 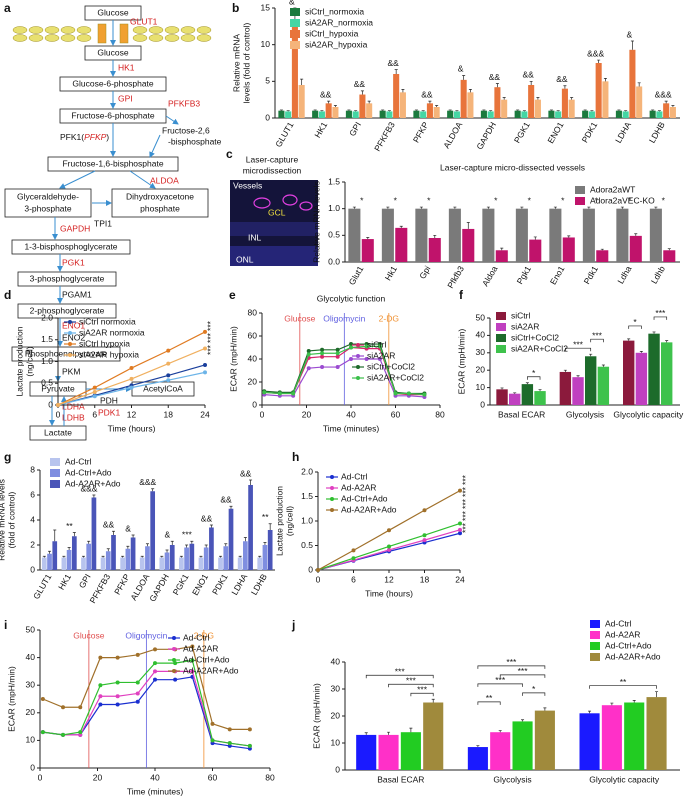 What do you see at coordinates (3, 520) in the screenshot?
I see `y-axis-label: Relative mRNA levels` at bounding box center [3, 520].